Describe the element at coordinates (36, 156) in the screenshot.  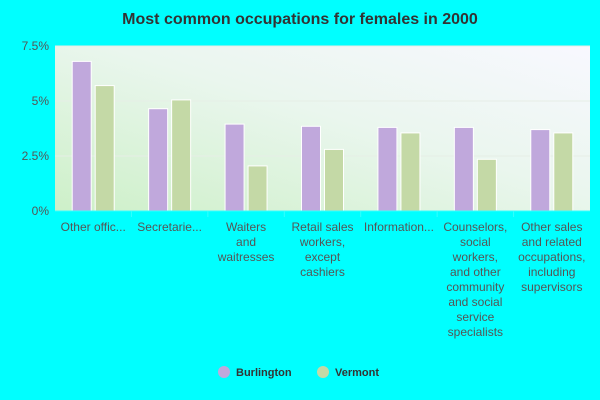
I see `y-tick-label: 2.5%` at that location.